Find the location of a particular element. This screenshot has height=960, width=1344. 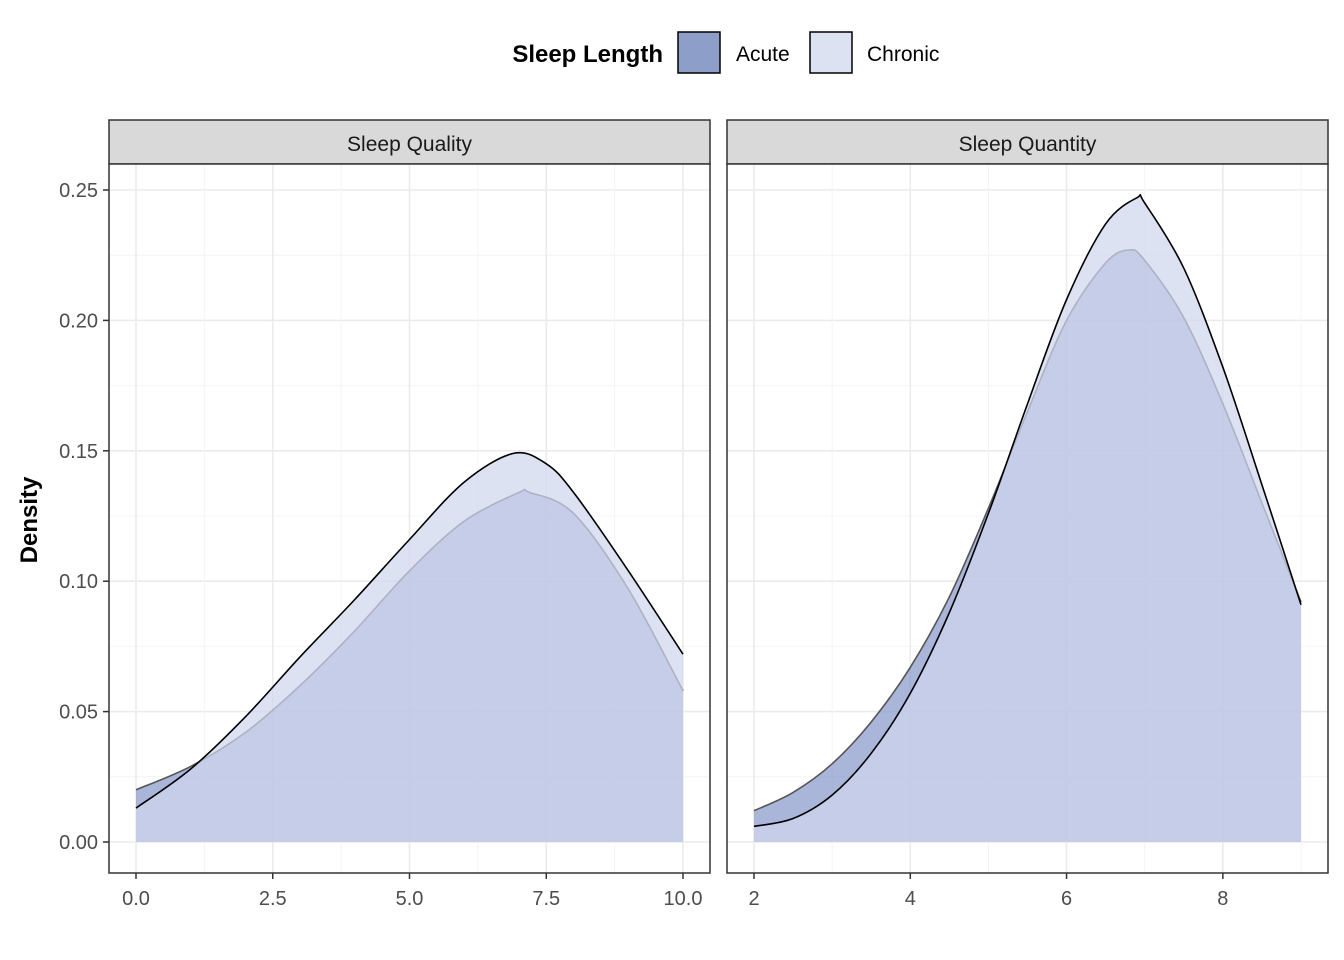

panel-strip-sleep-quality is located at coordinates (409, 142).